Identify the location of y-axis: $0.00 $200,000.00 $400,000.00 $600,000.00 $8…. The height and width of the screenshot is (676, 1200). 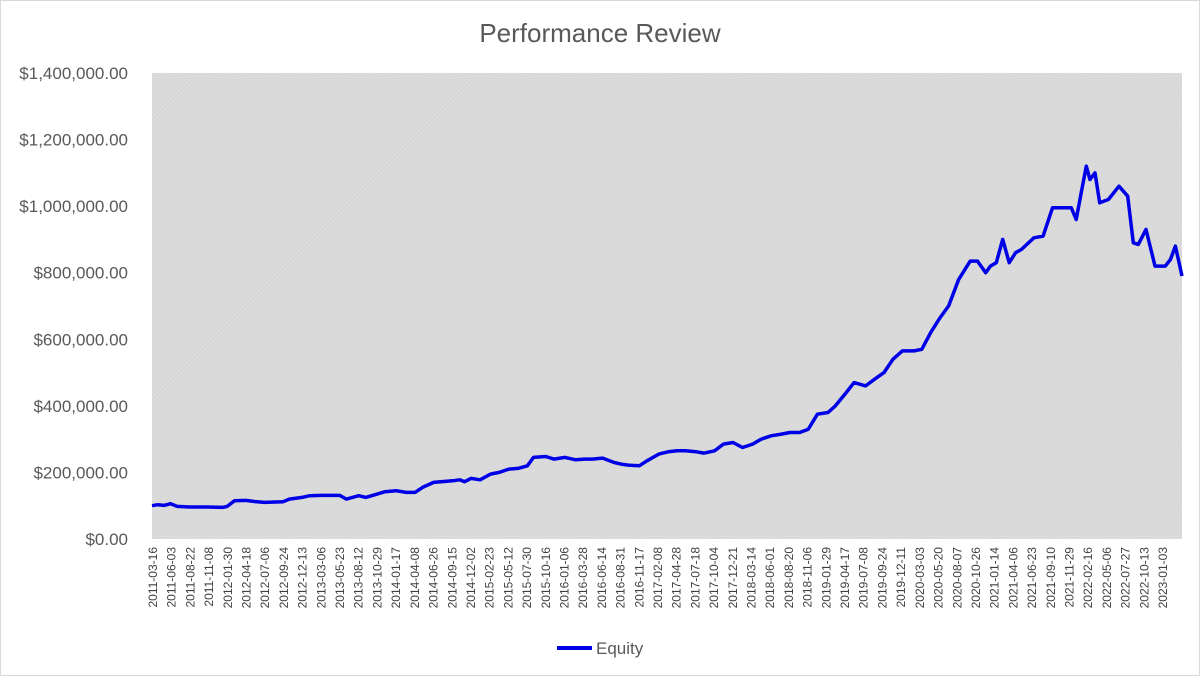
(73, 306).